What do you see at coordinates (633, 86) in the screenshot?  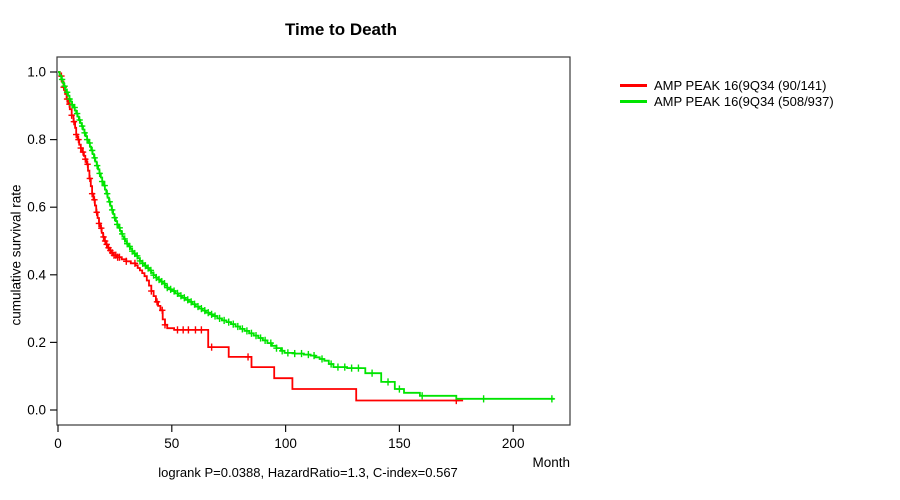 I see `legend-line-red-icon` at bounding box center [633, 86].